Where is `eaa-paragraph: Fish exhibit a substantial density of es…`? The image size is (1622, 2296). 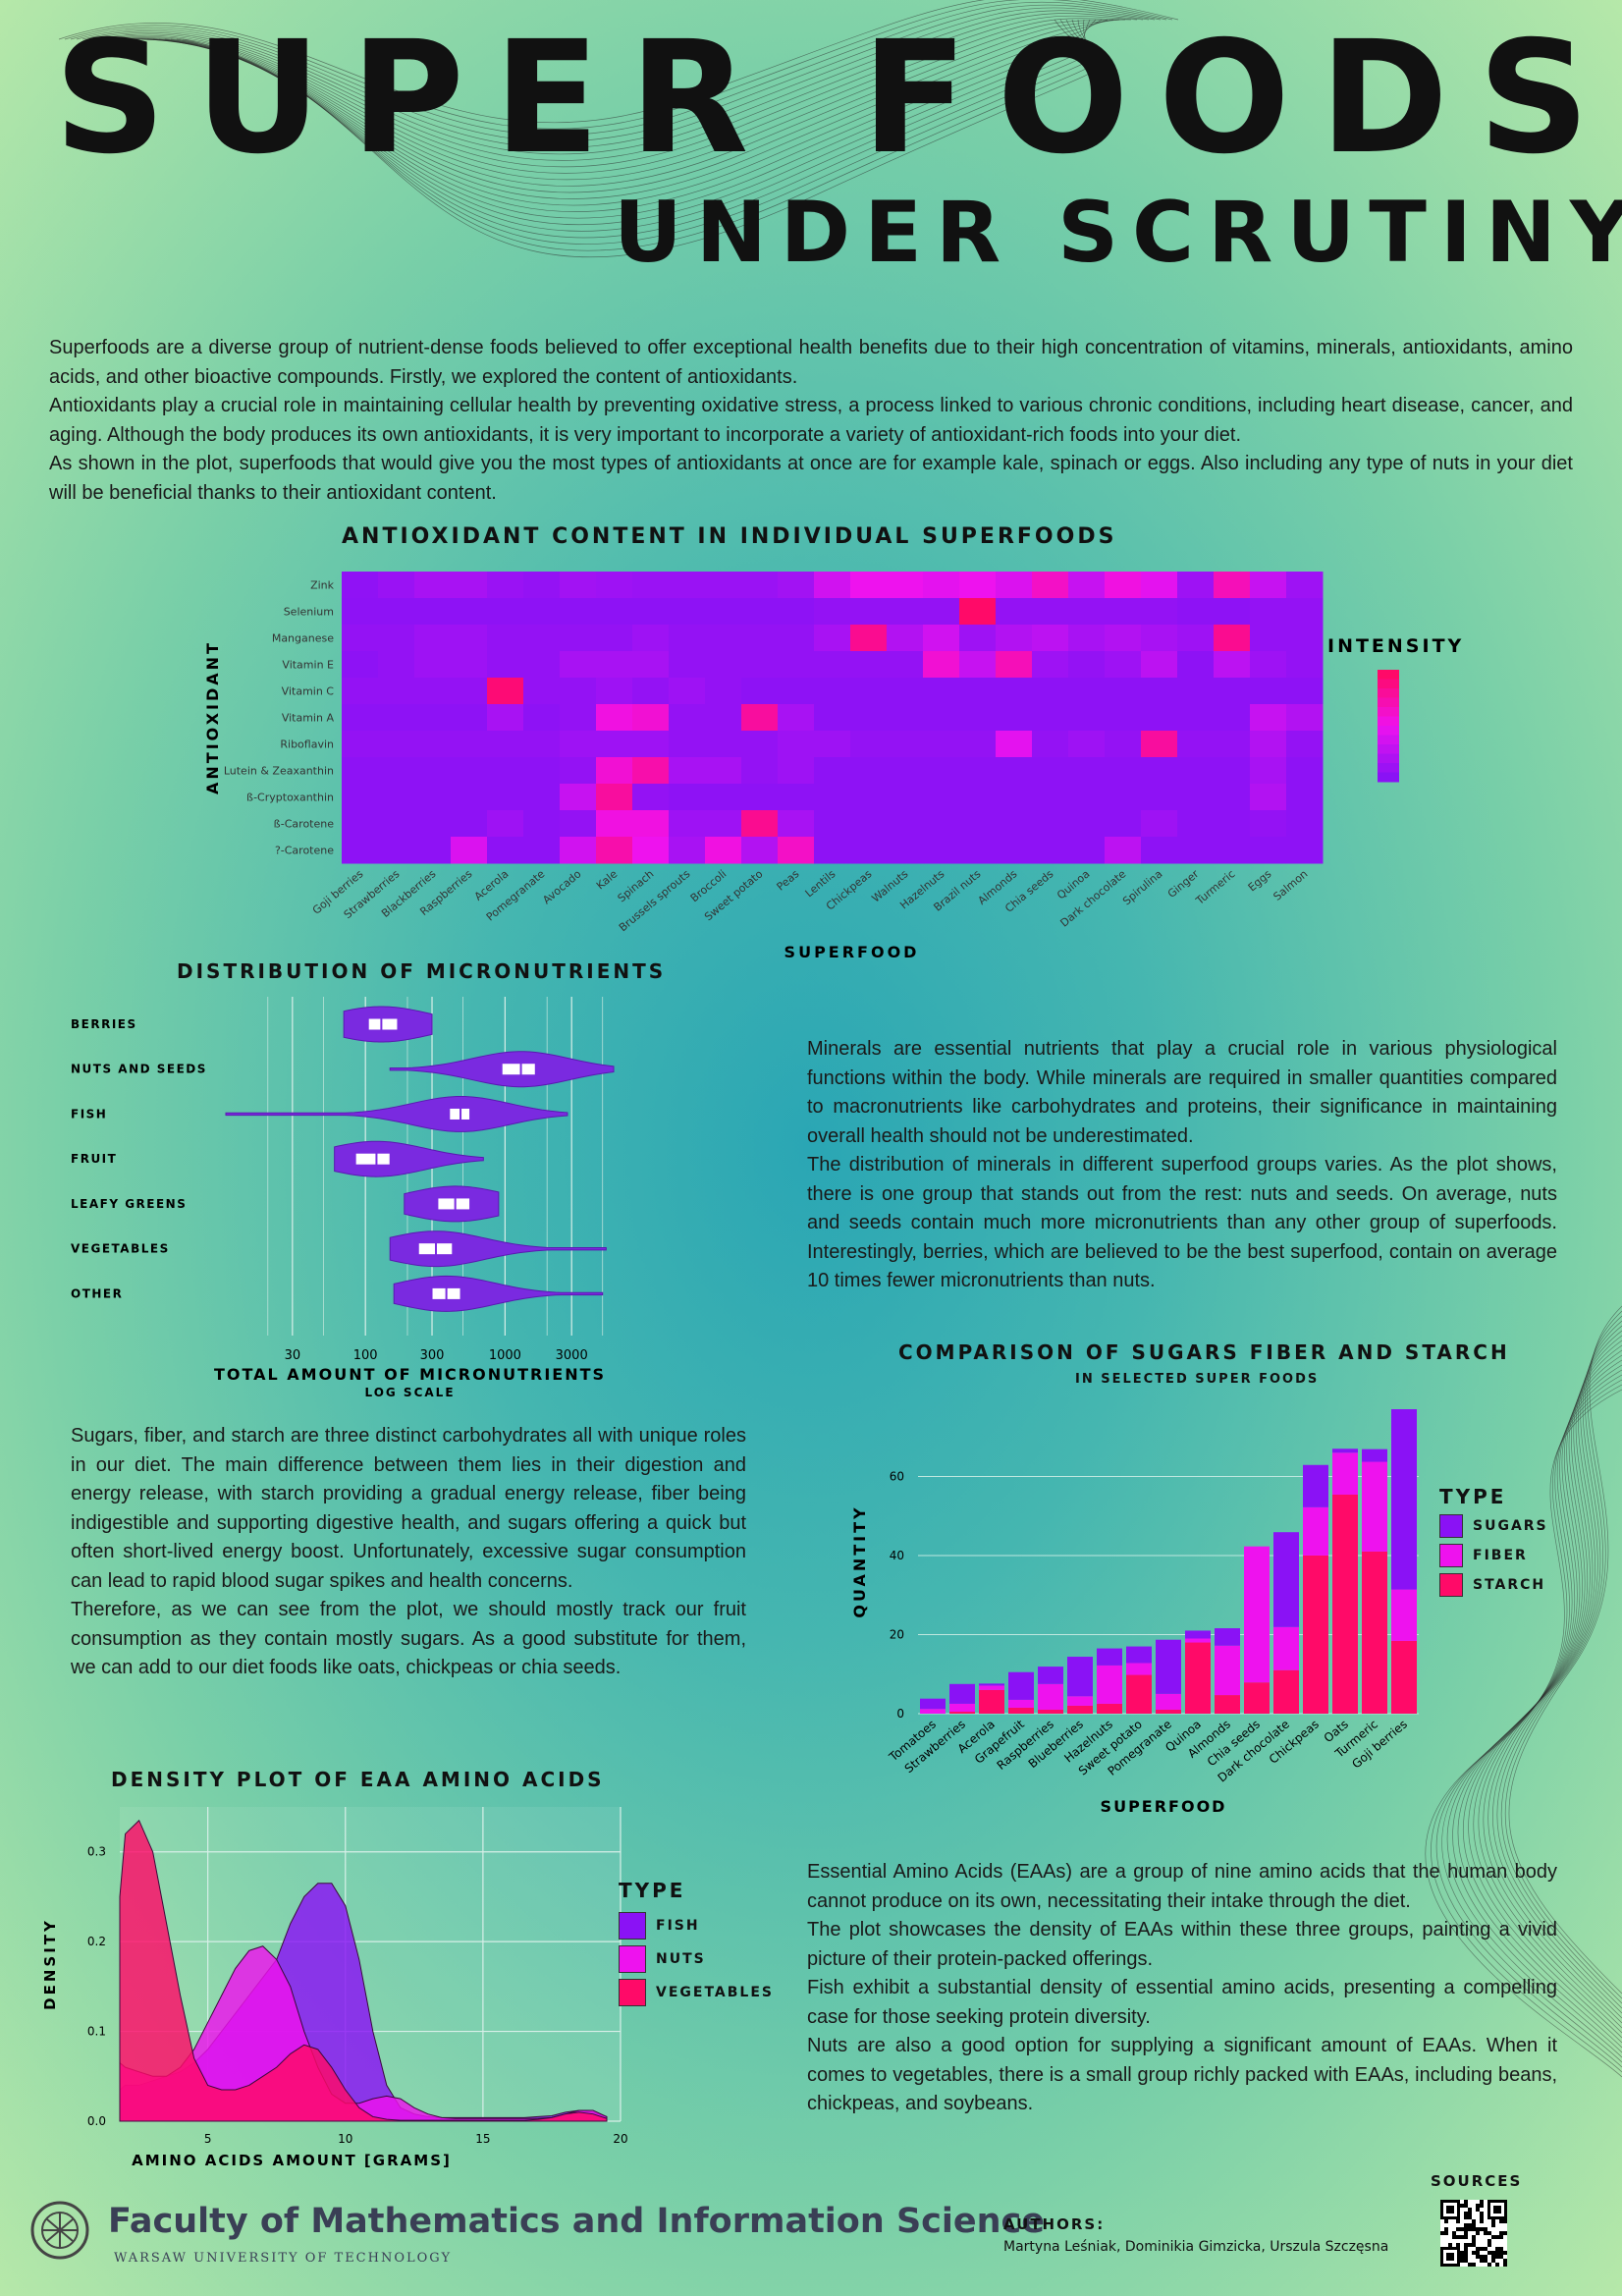
eaa-paragraph: Fish exhibit a substantial density of es… is located at coordinates (1182, 2002).